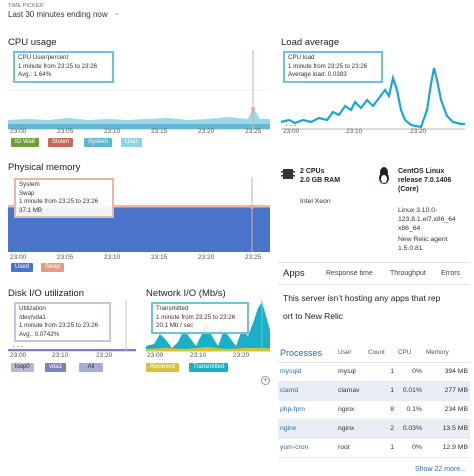 The image size is (474, 476). Describe the element at coordinates (206, 131) in the screenshot. I see `cpu-tick: 23:20` at that location.